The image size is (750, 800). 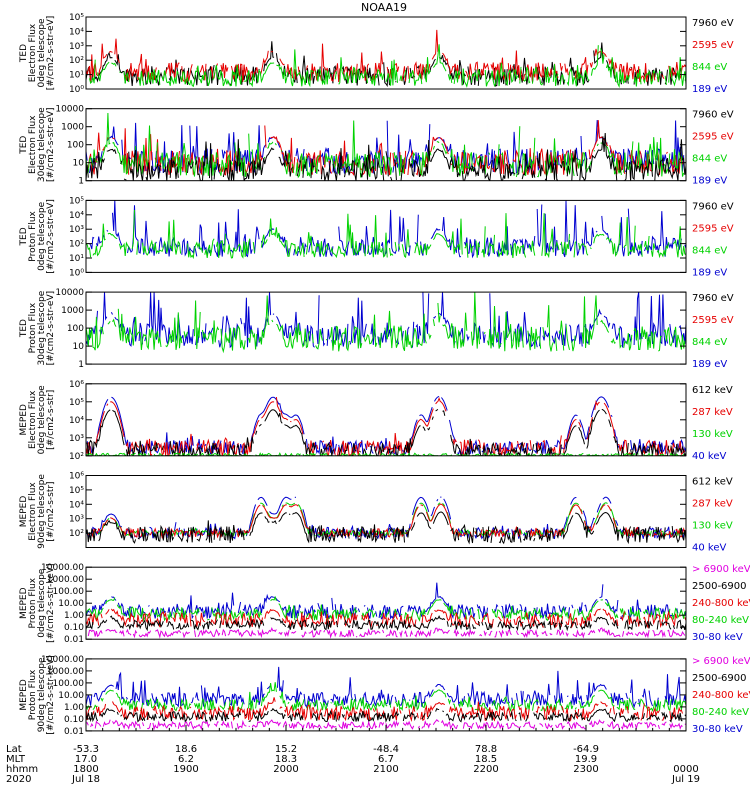 I want to click on x-tick-hhmm: 1800, so click(x=85, y=769).